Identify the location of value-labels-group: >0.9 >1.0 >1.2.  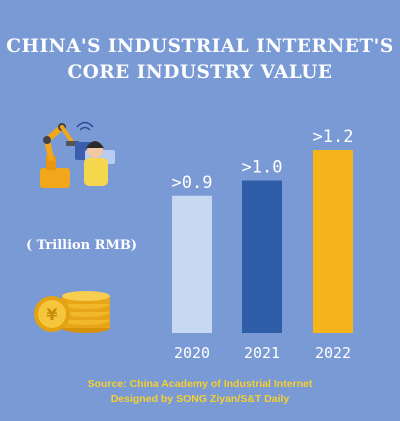
(263, 160).